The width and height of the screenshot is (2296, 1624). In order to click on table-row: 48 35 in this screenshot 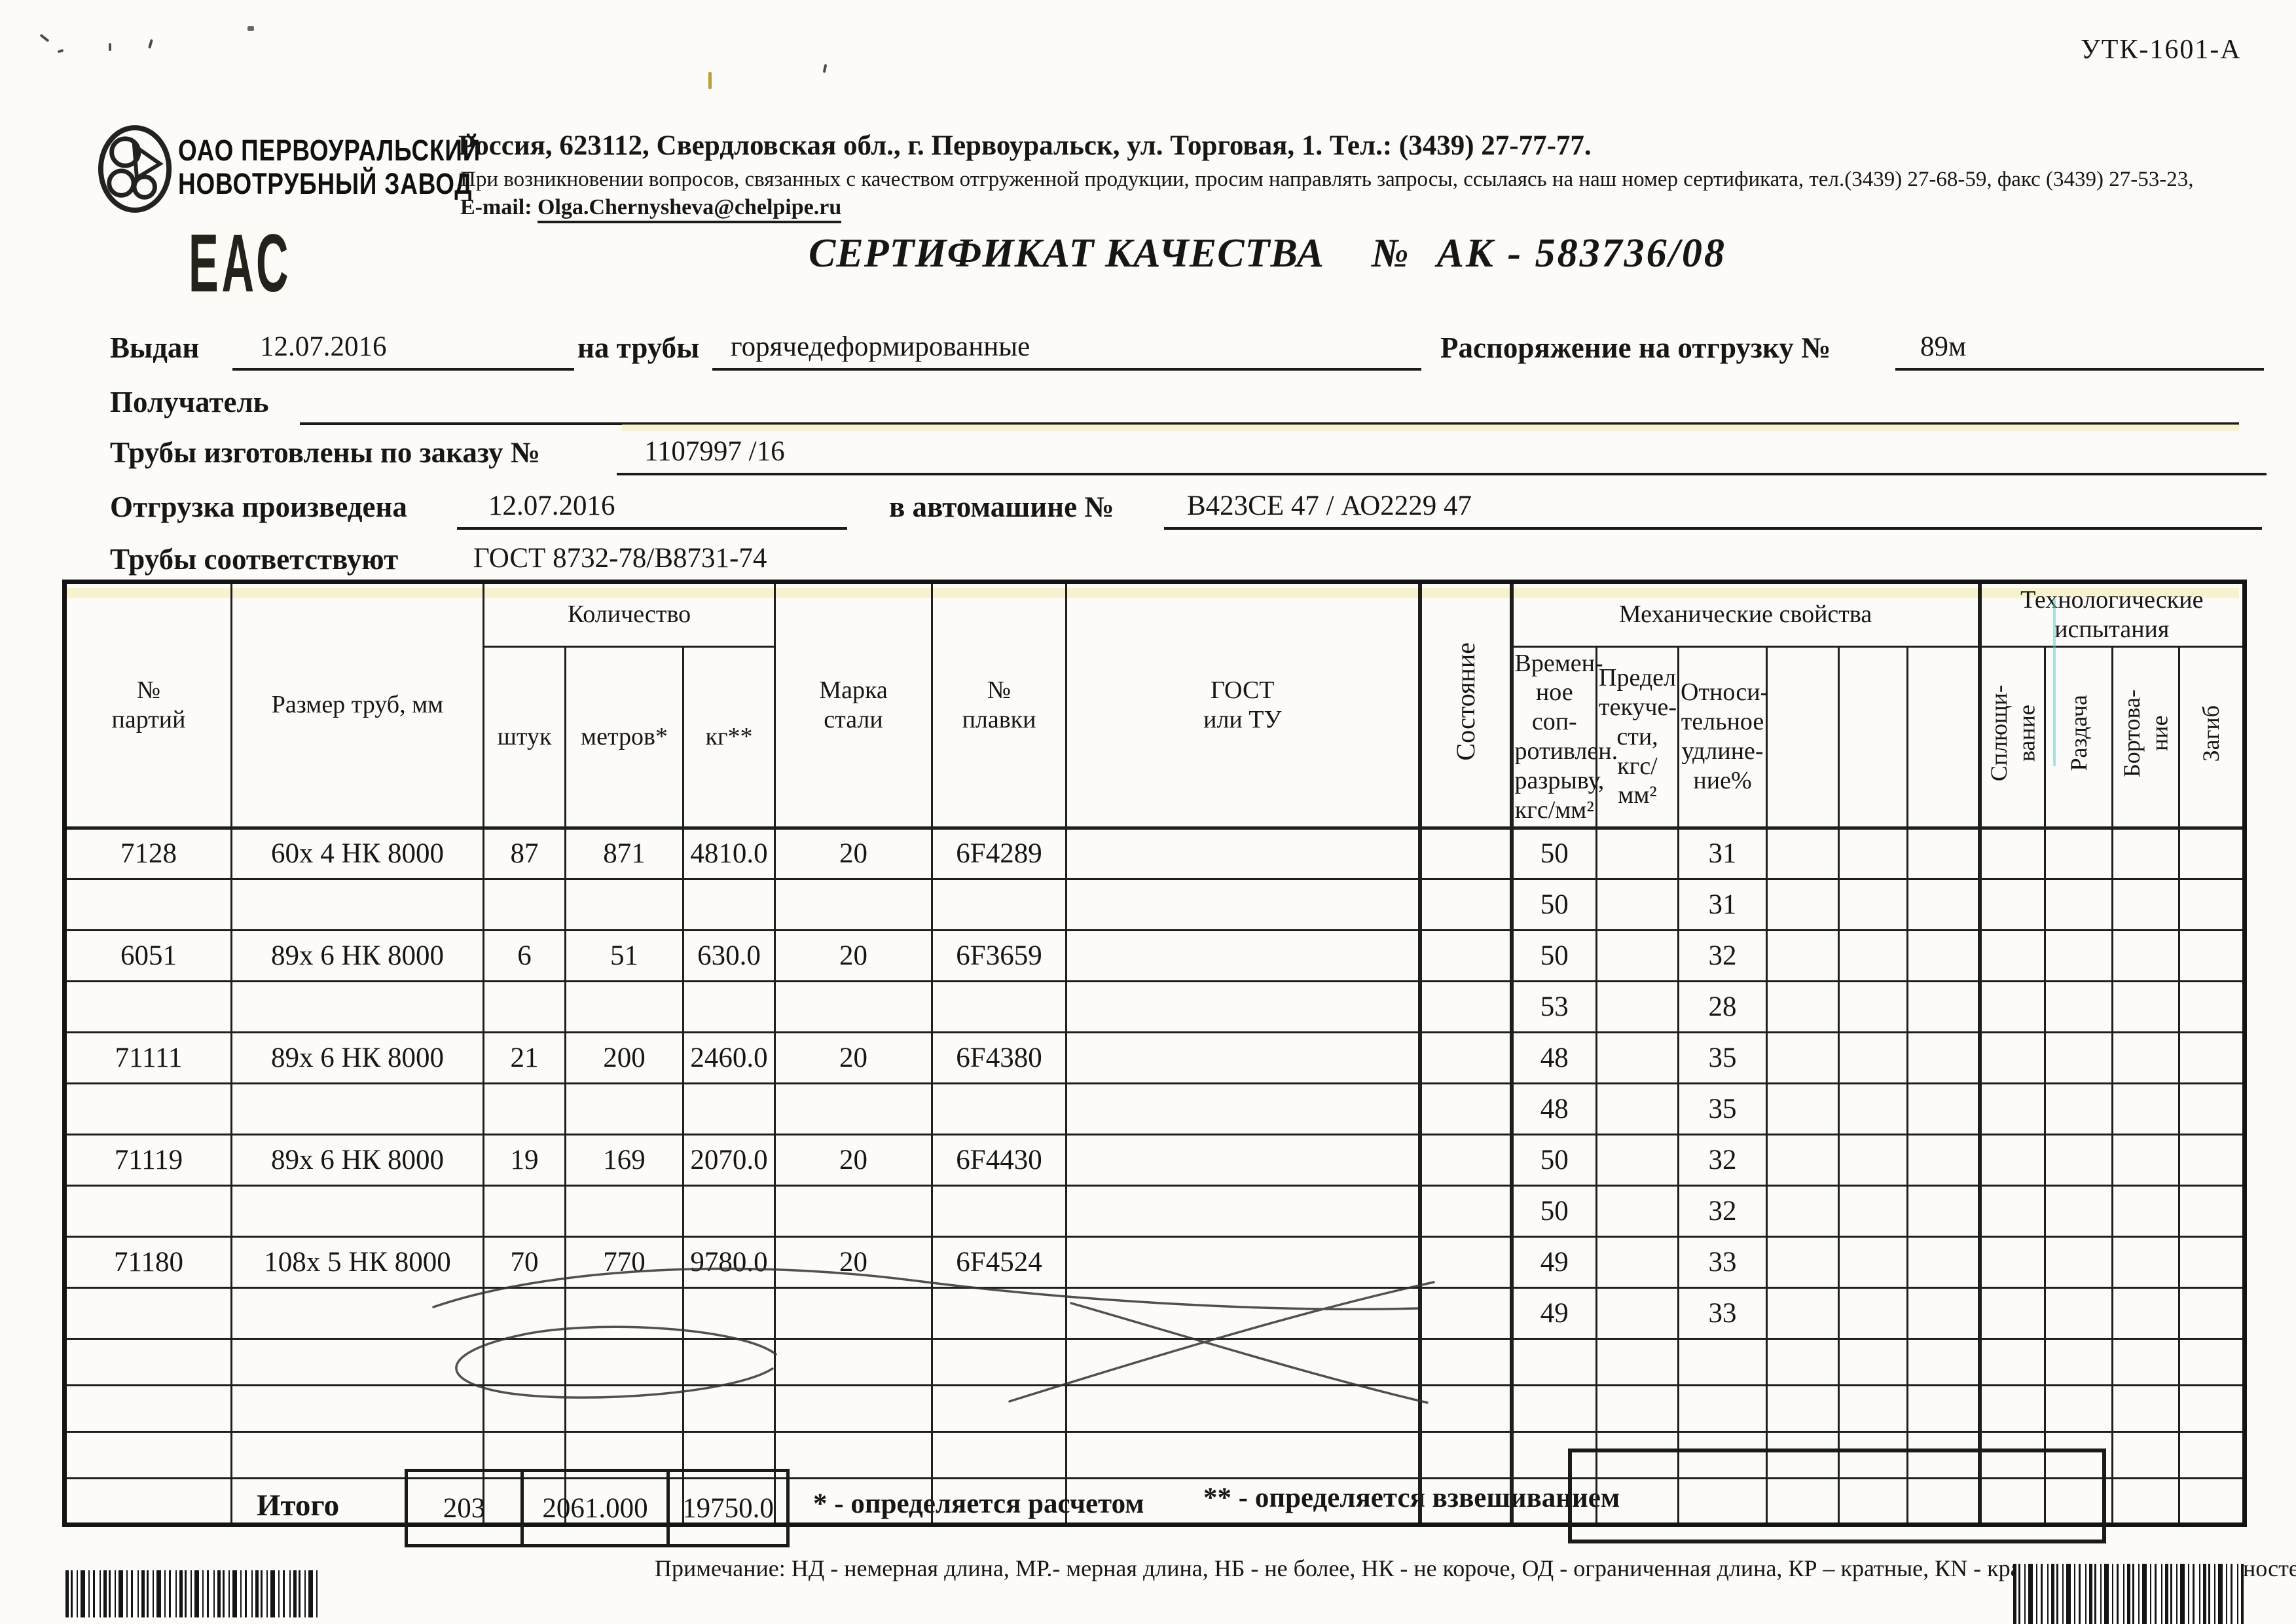, I will do `click(1155, 1108)`.